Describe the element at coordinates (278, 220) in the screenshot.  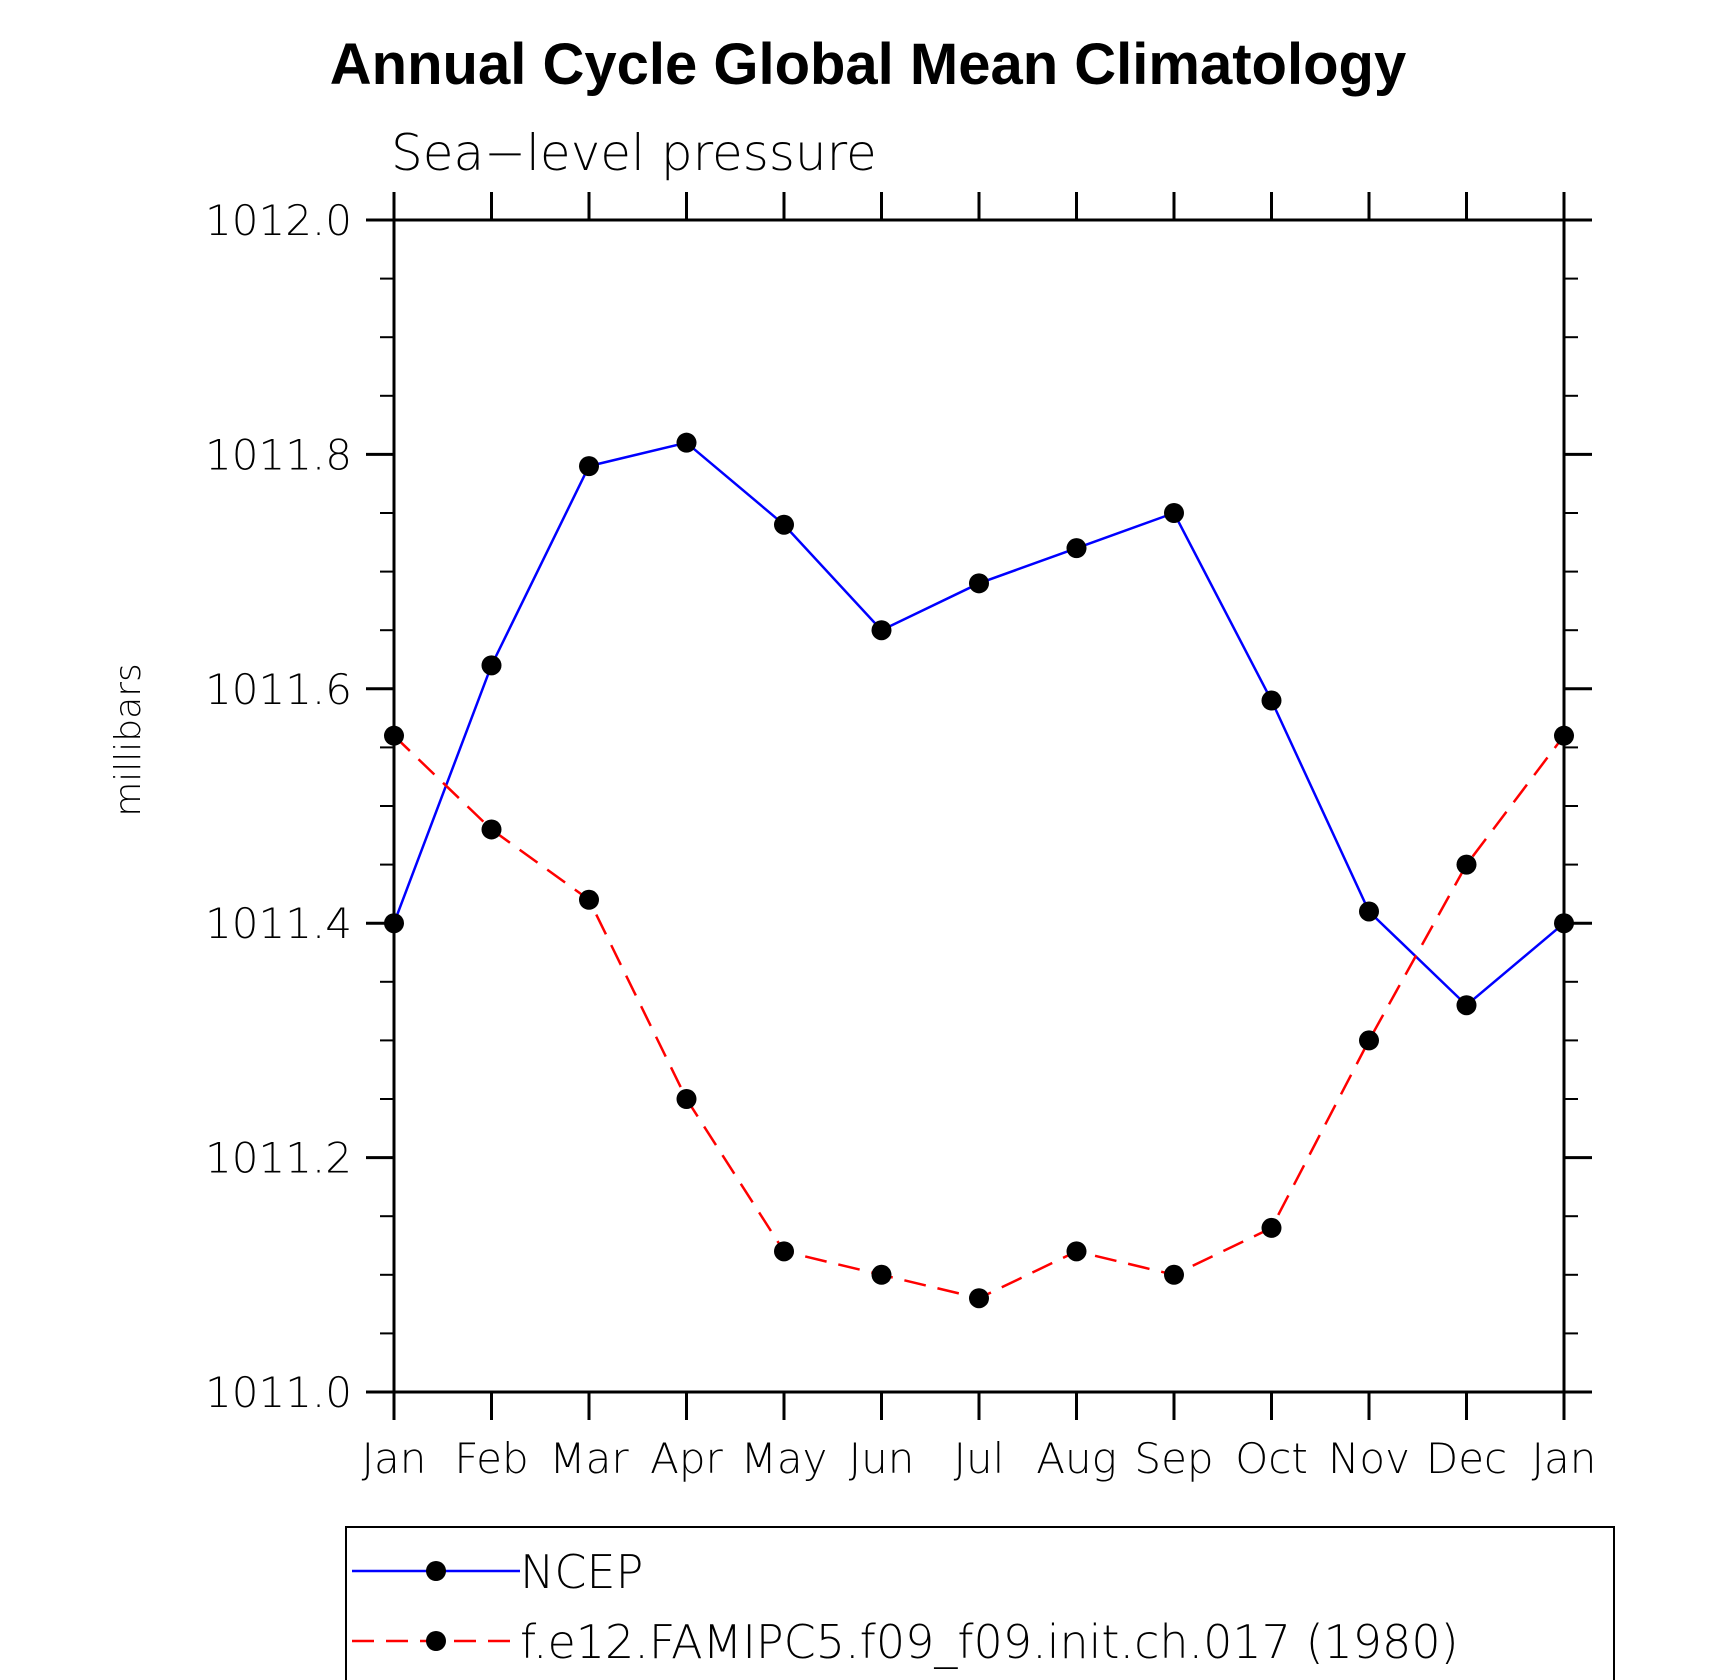
I see `y-tick-label: 1012.0` at that location.